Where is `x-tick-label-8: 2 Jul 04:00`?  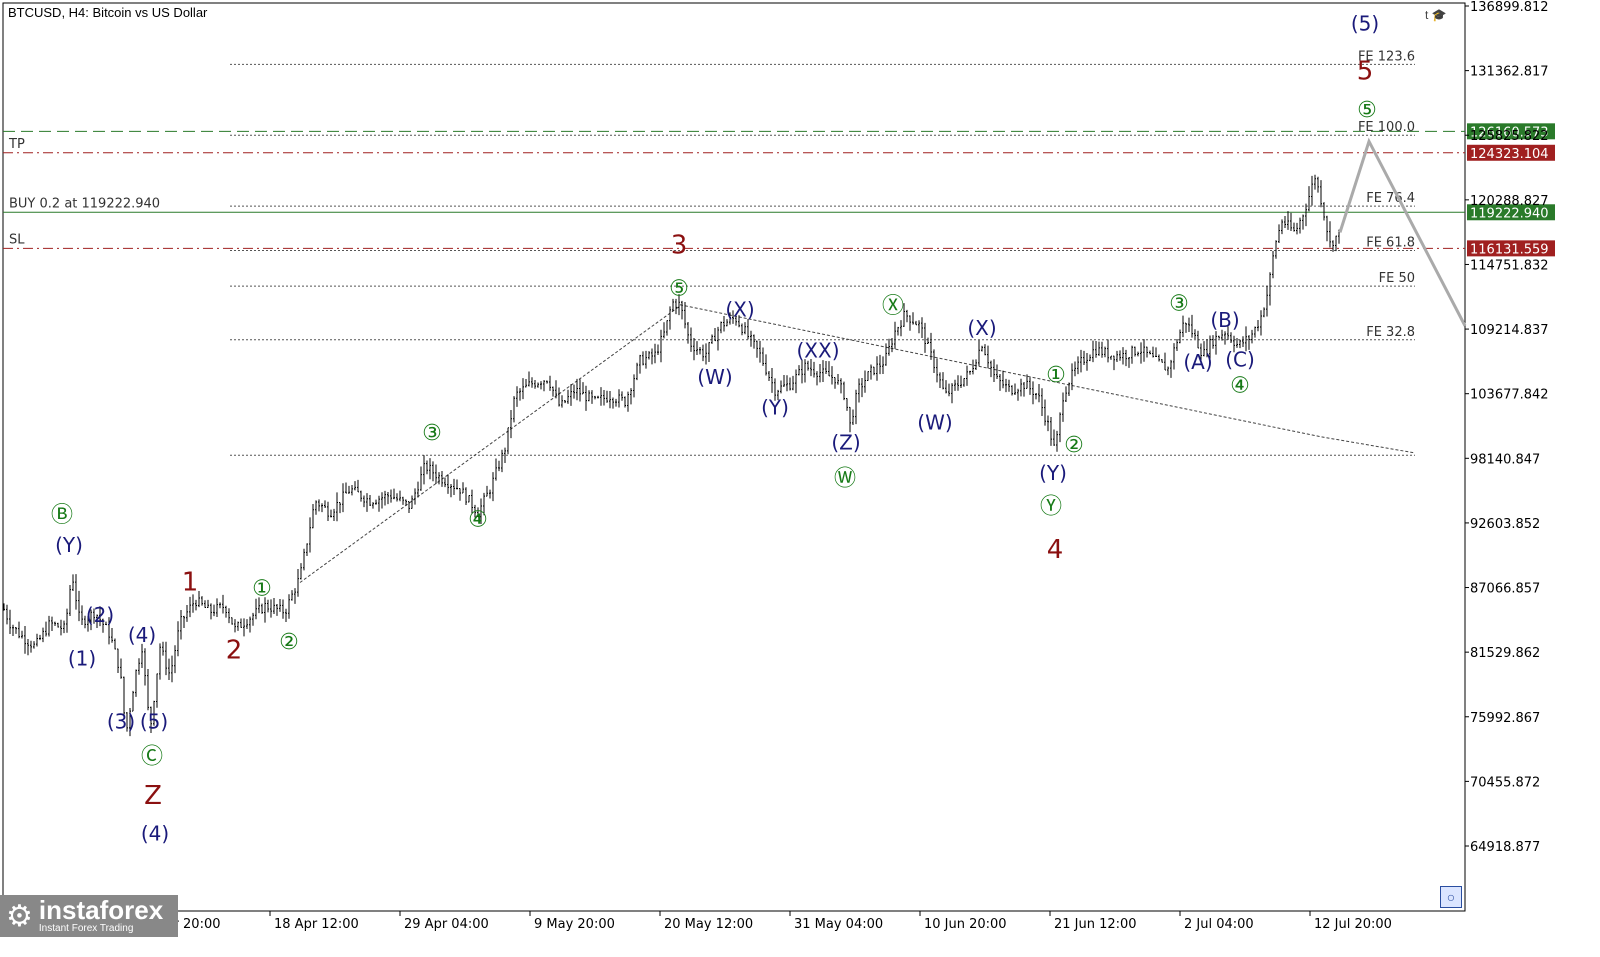
x-tick-label-8: 2 Jul 04:00 is located at coordinates (1219, 924).